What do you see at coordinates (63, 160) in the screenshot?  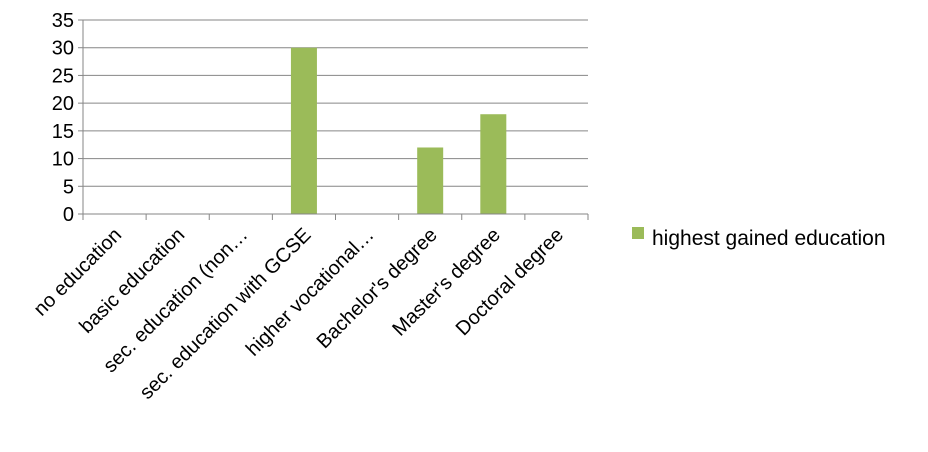 I see `y-tick-label: 10` at bounding box center [63, 160].